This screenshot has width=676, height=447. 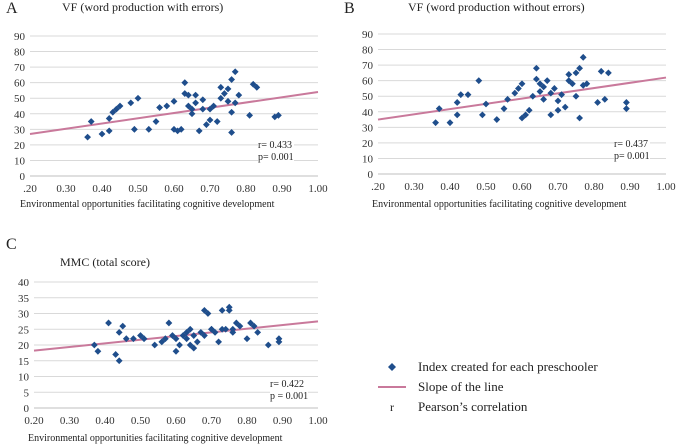 I want to click on stats-box-c: r= 0.422 p = 0.001, so click(x=289, y=391).